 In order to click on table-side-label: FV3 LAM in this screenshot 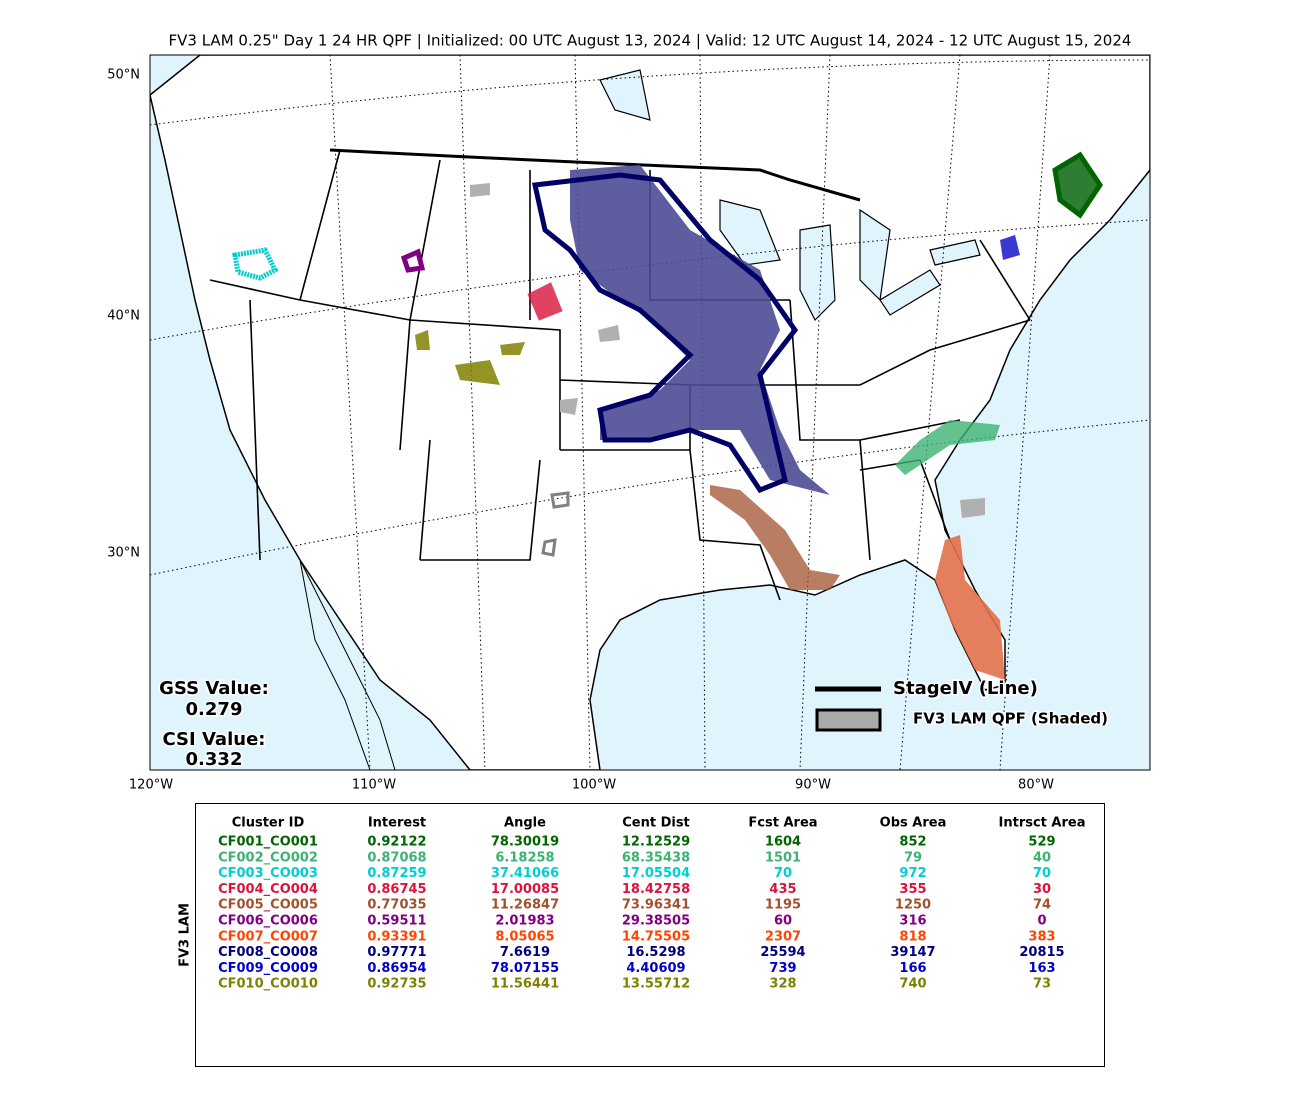, I will do `click(185, 935)`.